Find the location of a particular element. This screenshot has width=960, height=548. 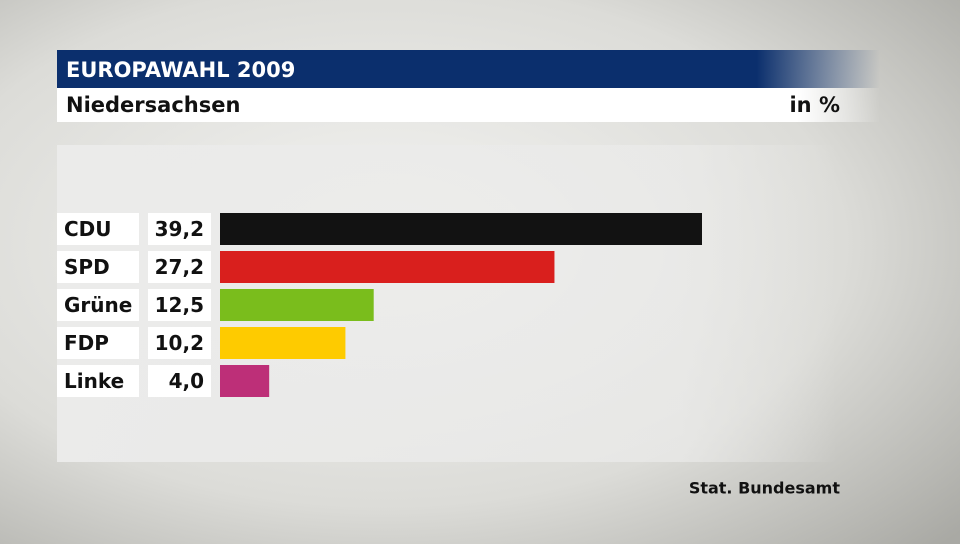

category-label: Linke is located at coordinates (94, 381).